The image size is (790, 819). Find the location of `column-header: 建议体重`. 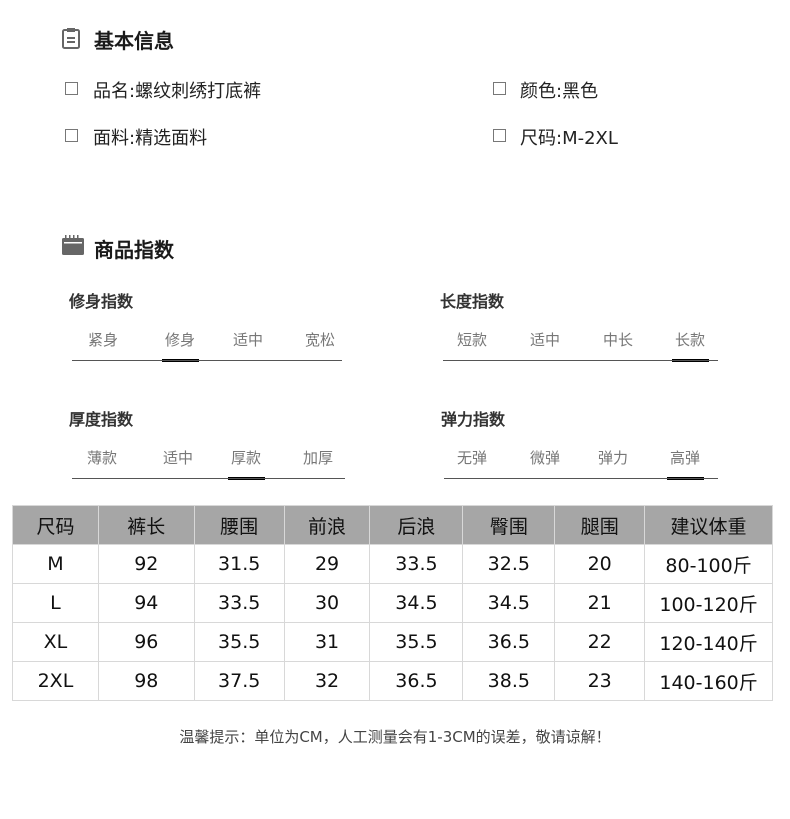

column-header: 建议体重 is located at coordinates (708, 525).